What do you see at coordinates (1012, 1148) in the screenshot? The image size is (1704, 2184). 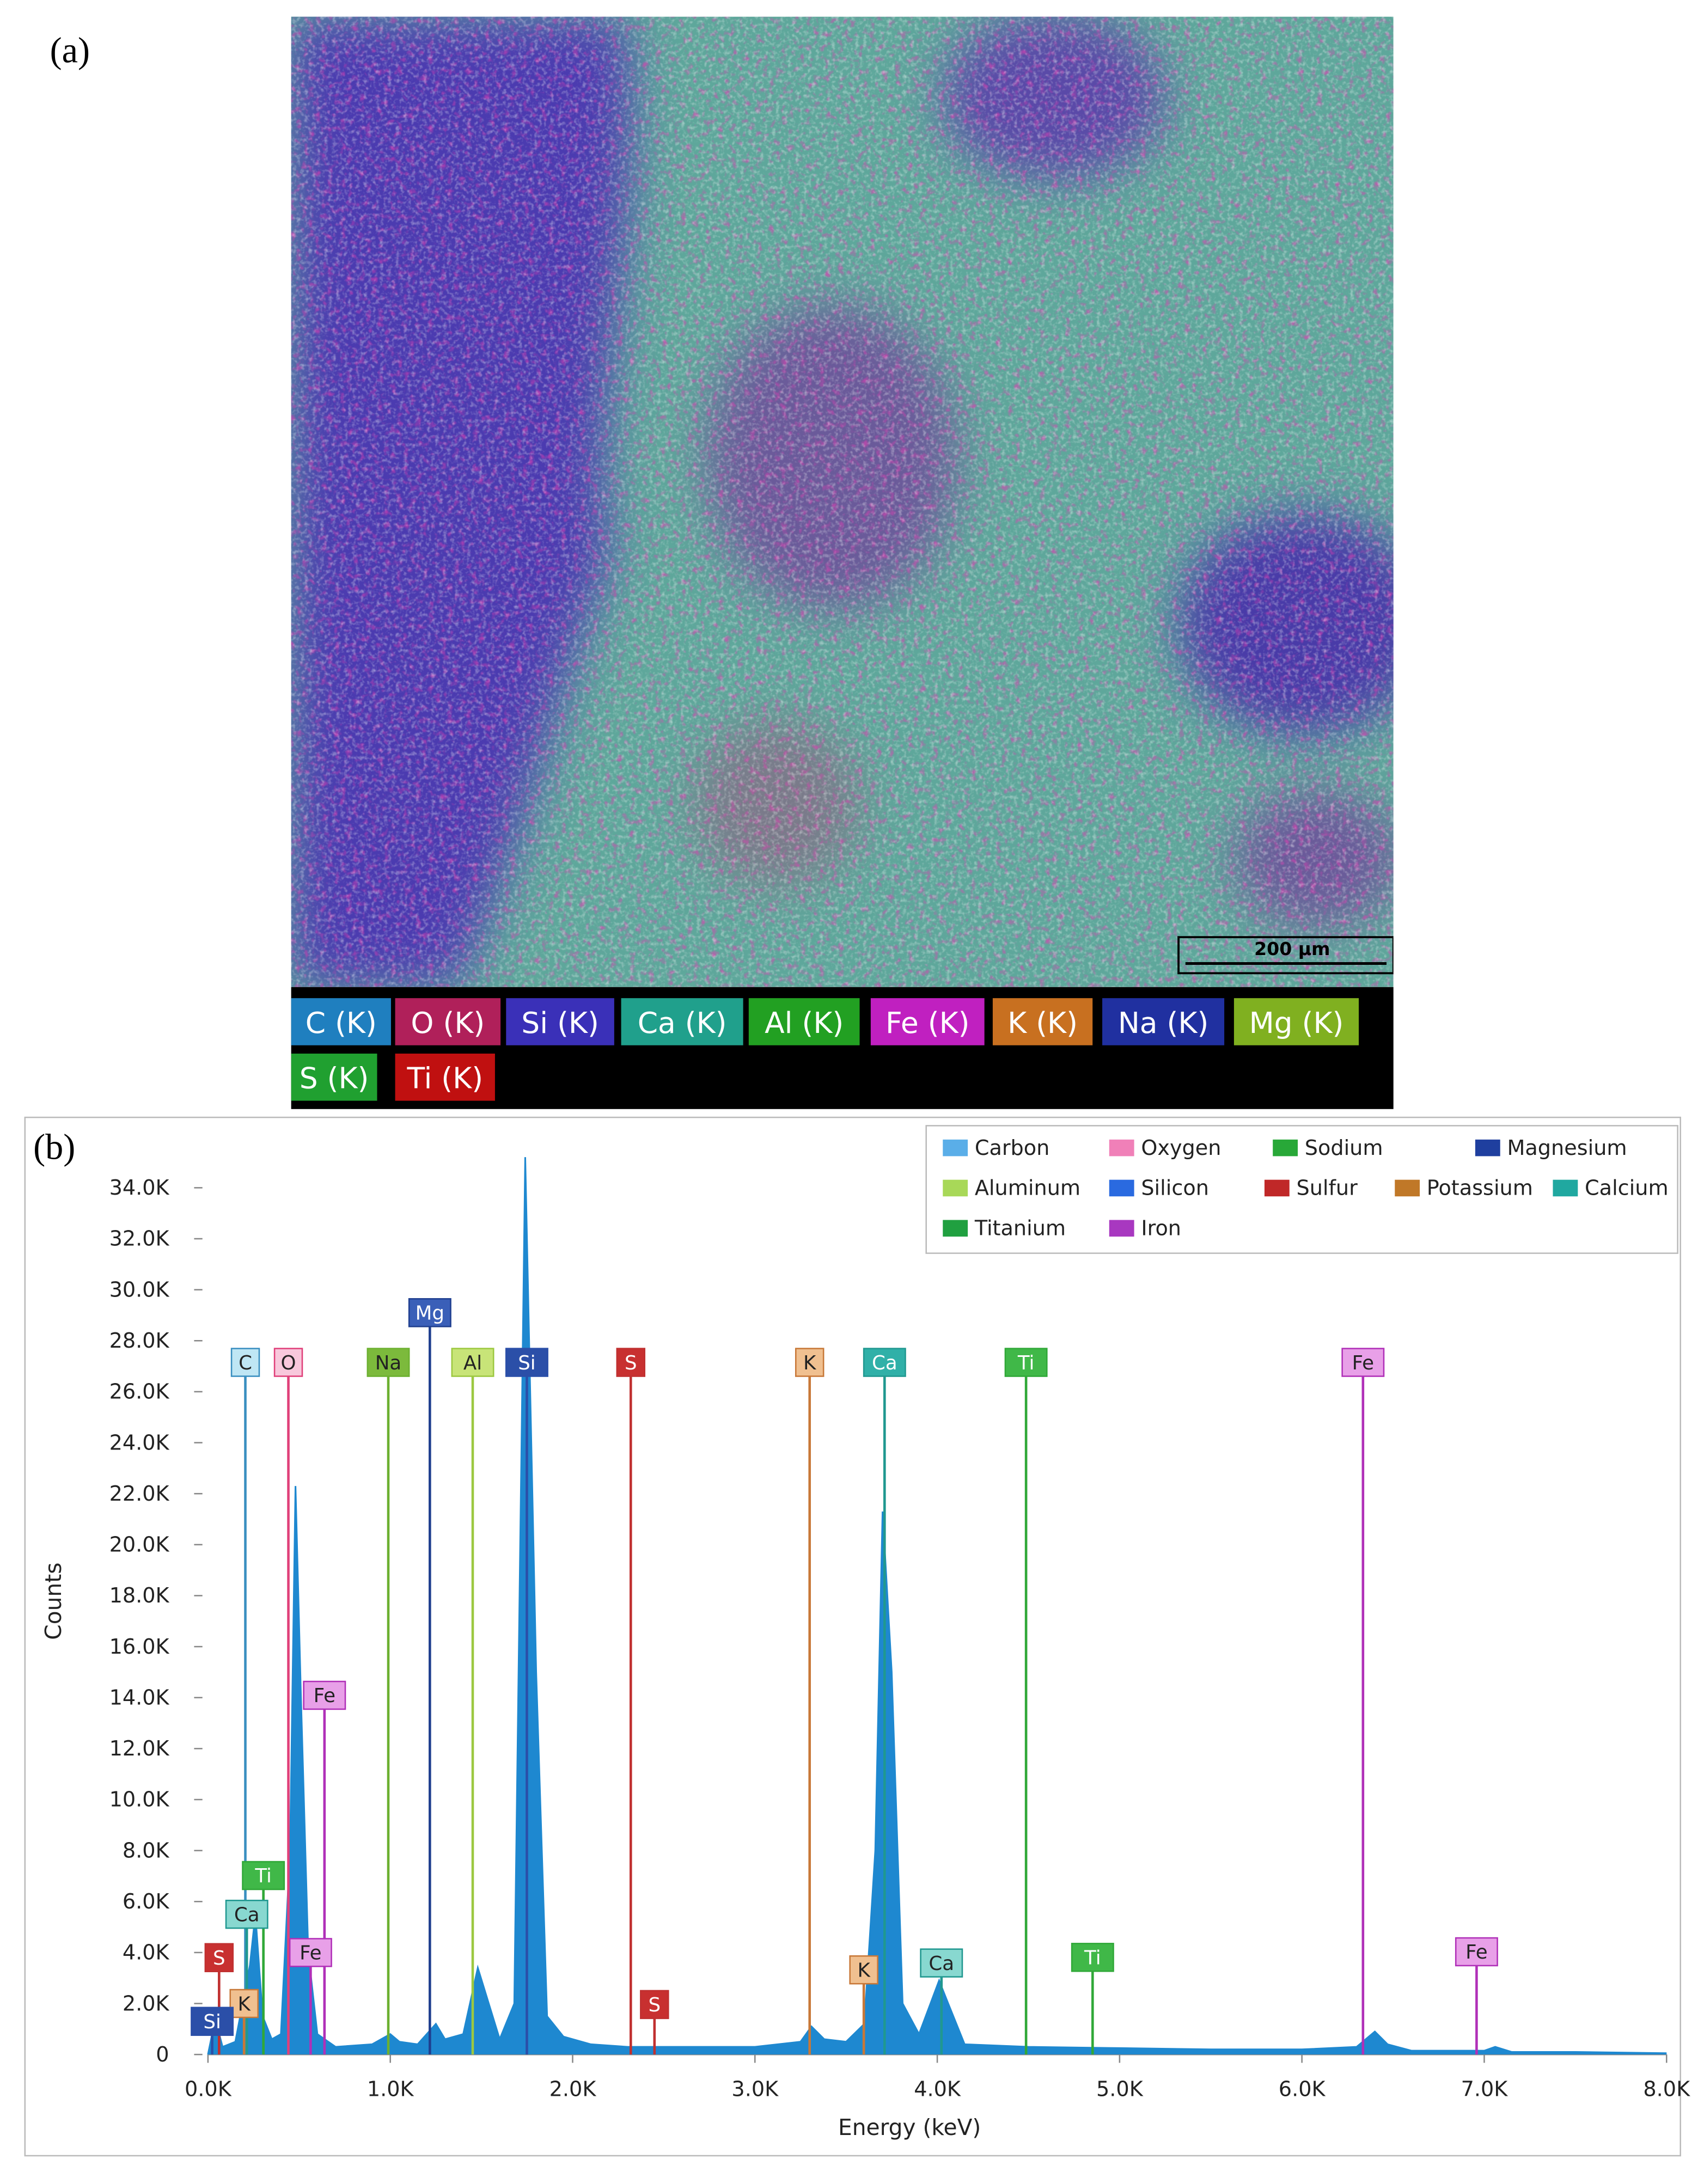 I see `legend-label: Carbon` at bounding box center [1012, 1148].